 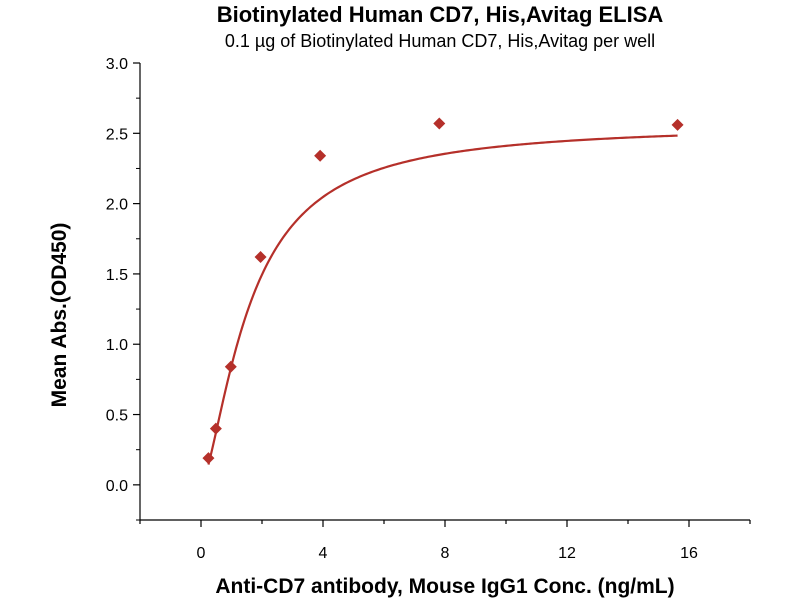 I want to click on y-tick-label: 1.0, so click(x=117, y=345).